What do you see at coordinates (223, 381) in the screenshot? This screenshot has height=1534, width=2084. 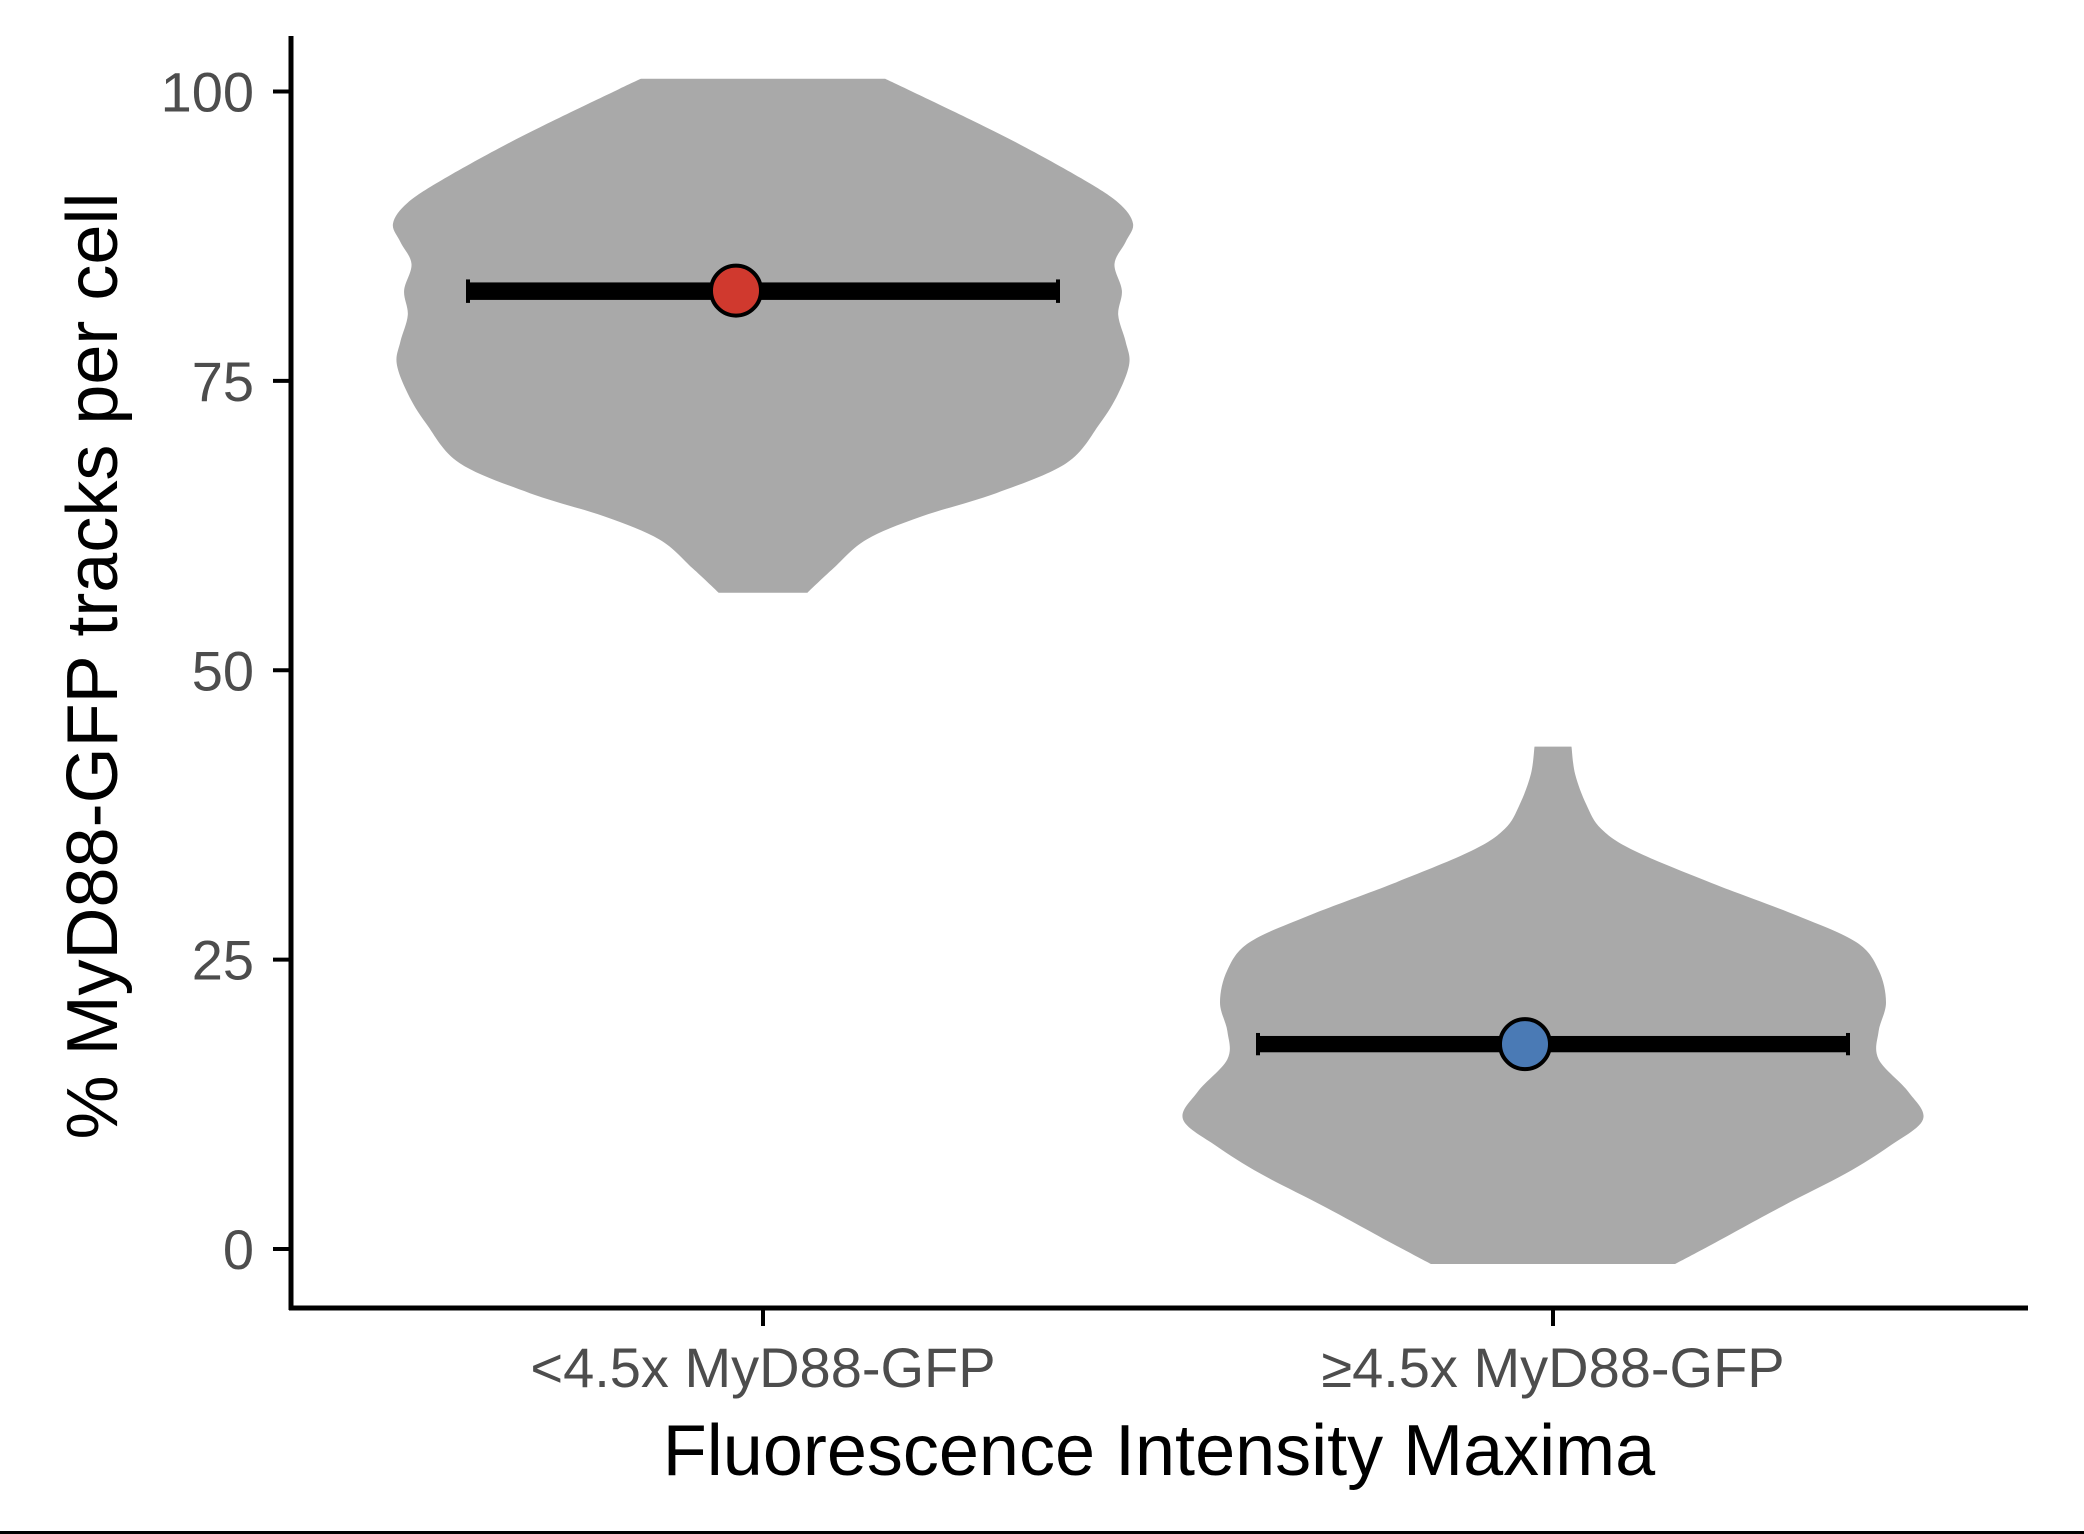 I see `y-tick-label-75: 75` at bounding box center [223, 381].